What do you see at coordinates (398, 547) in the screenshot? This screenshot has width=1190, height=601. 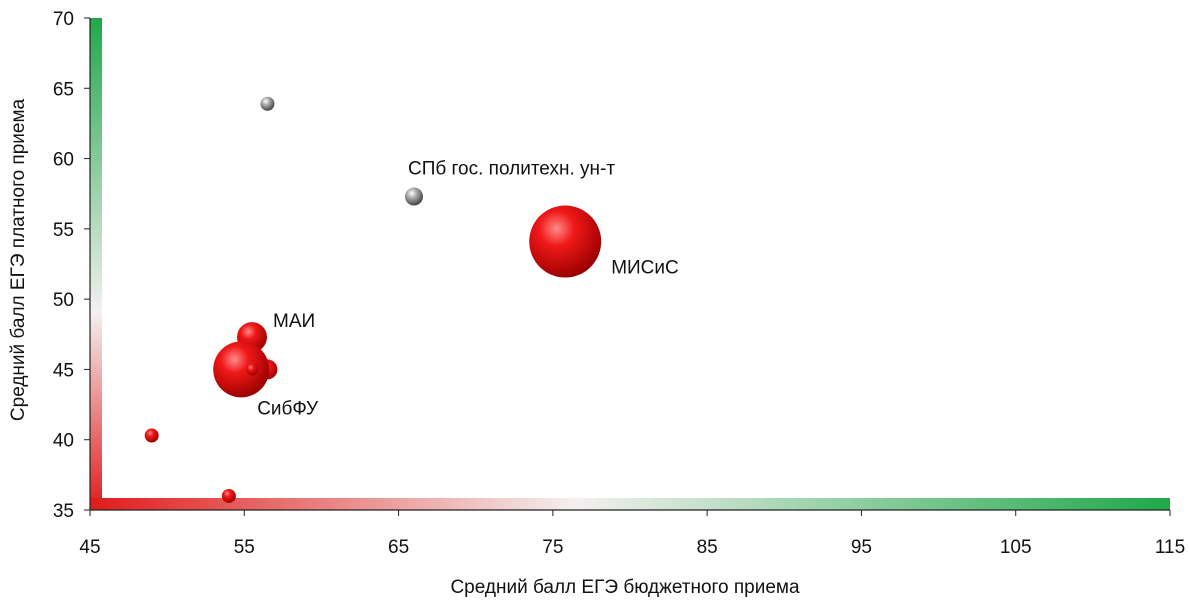 I see `x-tick-label: 65` at bounding box center [398, 547].